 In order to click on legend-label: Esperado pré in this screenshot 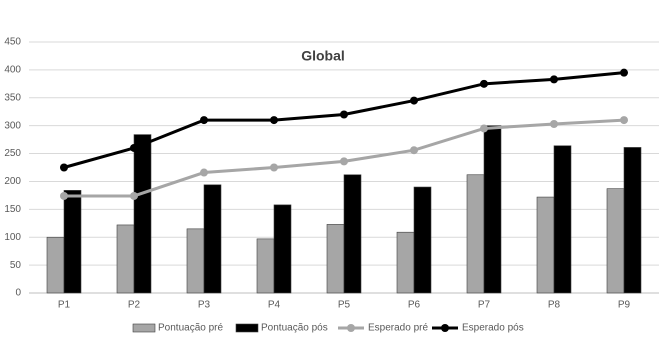, I will do `click(398, 328)`.